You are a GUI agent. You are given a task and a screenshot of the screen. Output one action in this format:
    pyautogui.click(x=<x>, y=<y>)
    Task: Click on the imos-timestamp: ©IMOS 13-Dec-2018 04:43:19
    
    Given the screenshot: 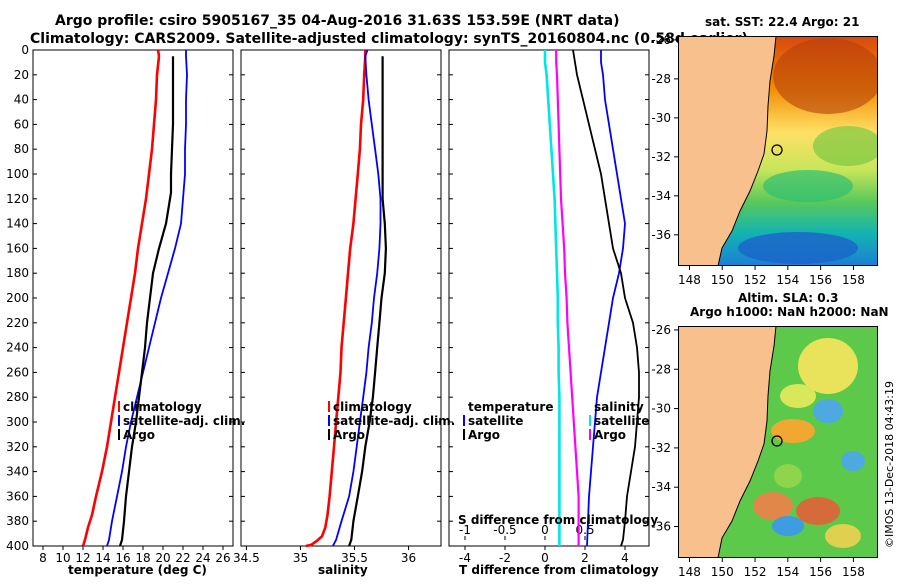 What is the action you would take?
    pyautogui.click(x=889, y=464)
    